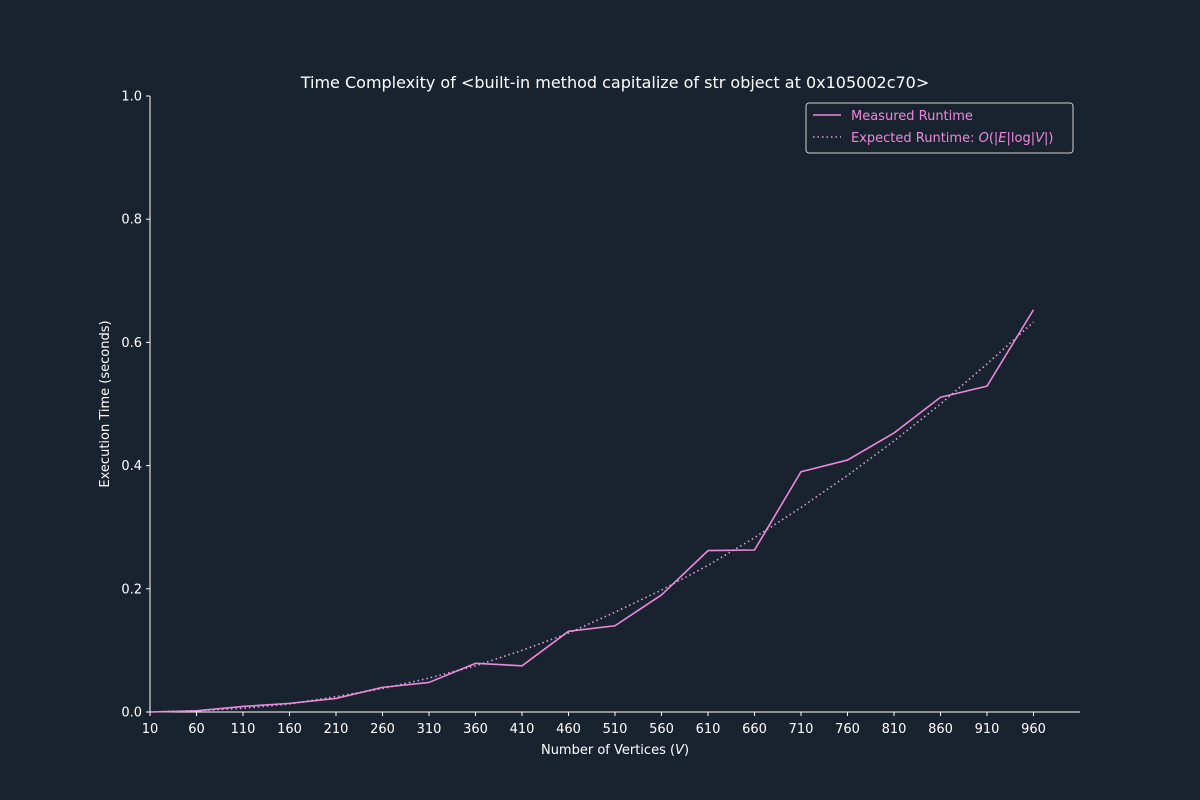  Describe the element at coordinates (952, 138) in the screenshot. I see `legend-label-expected: Expected Runtime: O(|E|log|V|)` at that location.